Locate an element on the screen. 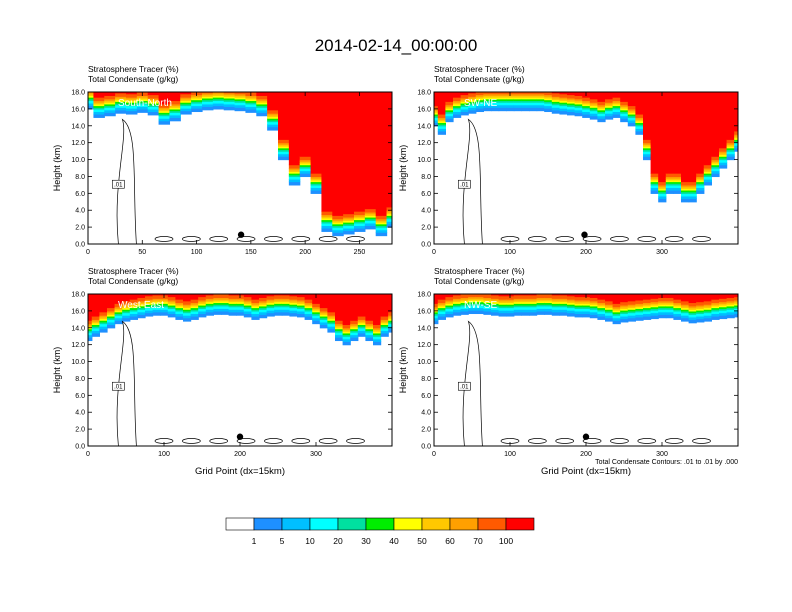 The width and height of the screenshot is (792, 612). tracer-field is located at coordinates (586, 147).